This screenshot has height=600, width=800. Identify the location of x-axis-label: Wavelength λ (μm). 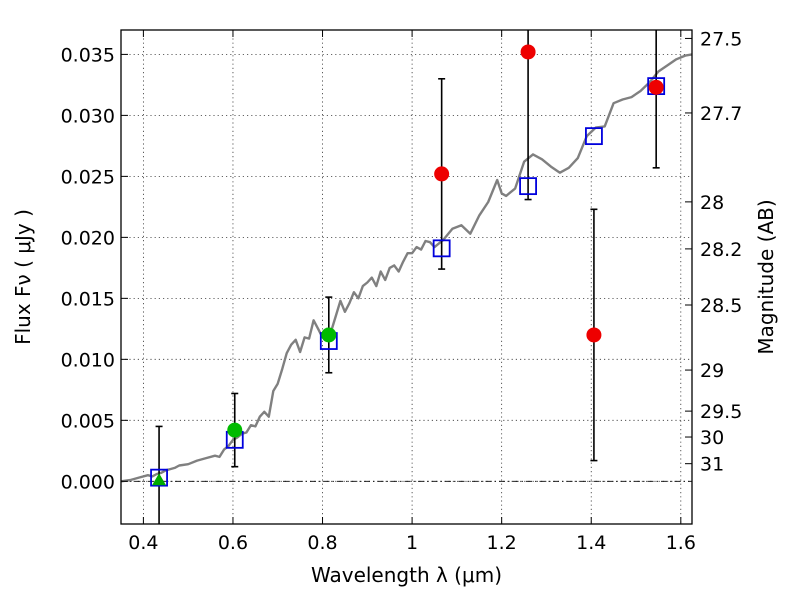
(406, 575).